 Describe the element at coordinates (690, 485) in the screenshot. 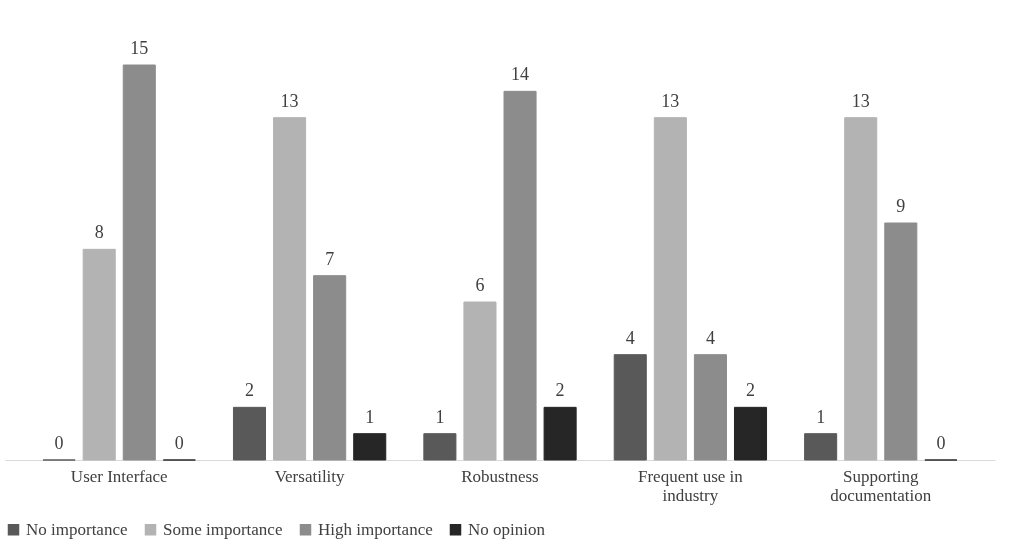

I see `x-tick-label: Frequent use in industry` at that location.